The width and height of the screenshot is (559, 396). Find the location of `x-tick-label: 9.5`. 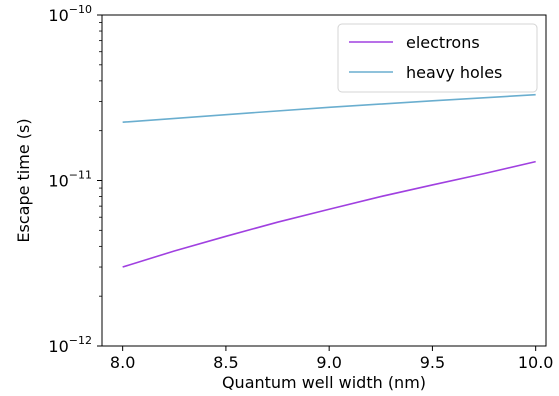

x-tick-label: 9.5 is located at coordinates (432, 362).